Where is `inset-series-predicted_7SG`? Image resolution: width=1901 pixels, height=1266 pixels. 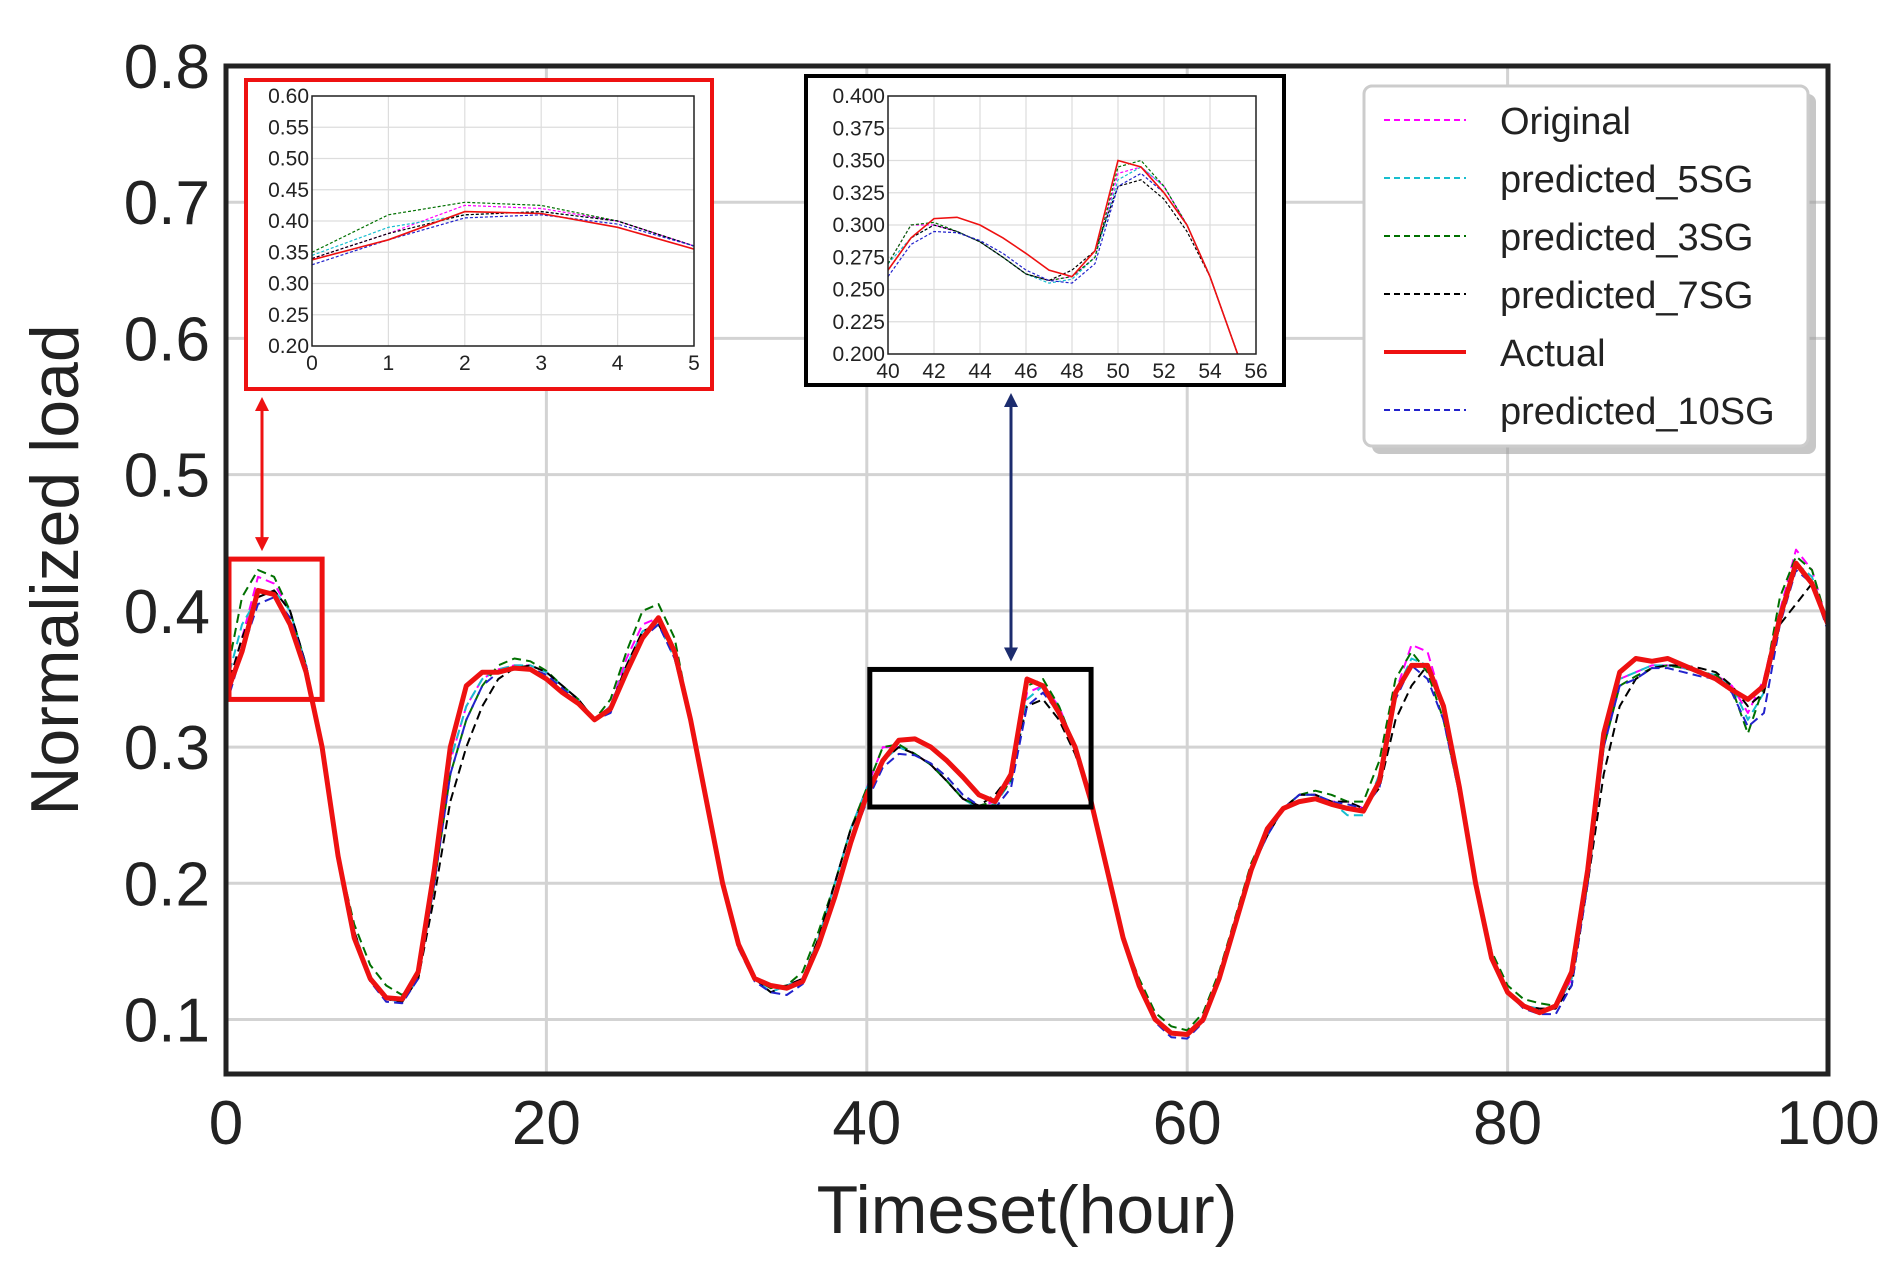
inset-series-predicted_7SG is located at coordinates (503, 235).